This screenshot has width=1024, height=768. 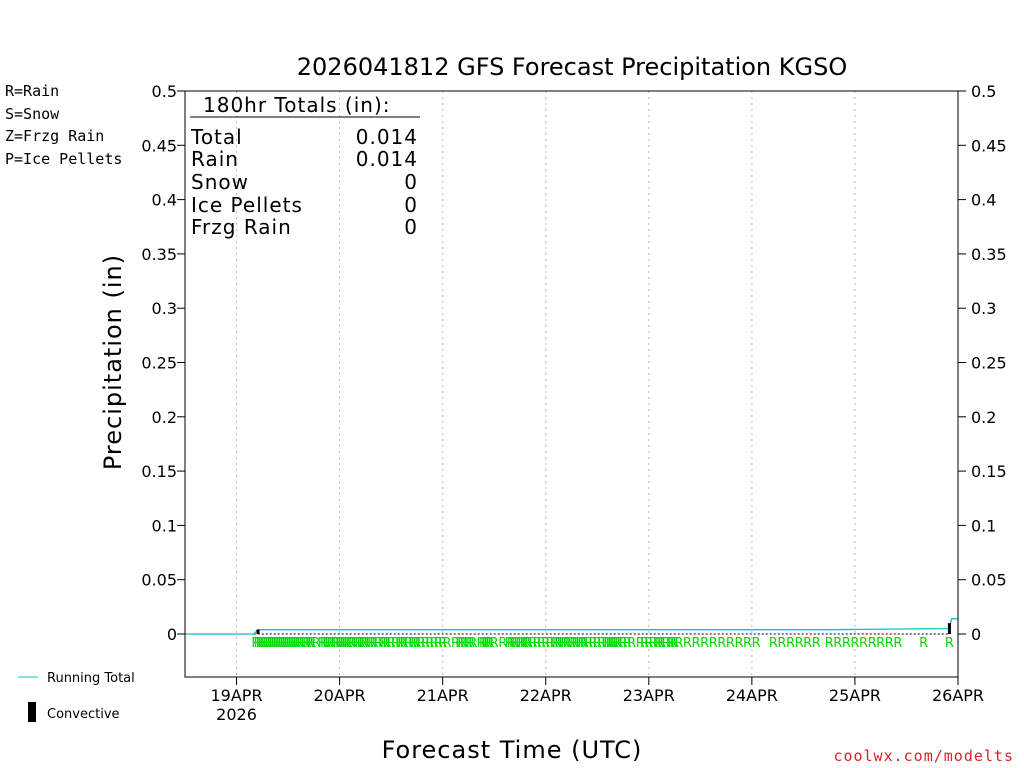 I want to click on y-tick-label-left: 0.35, so click(x=159, y=254).